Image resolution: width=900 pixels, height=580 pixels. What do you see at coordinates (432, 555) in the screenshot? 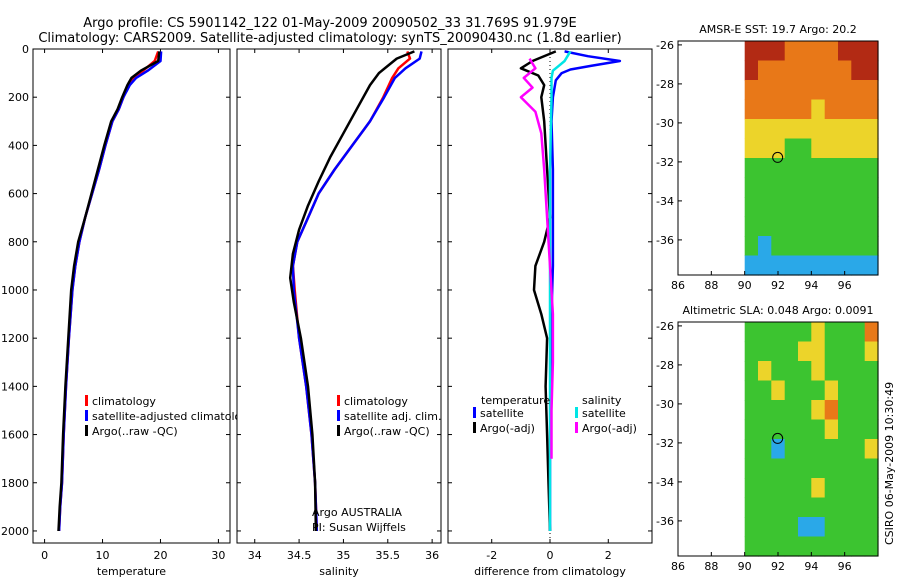
I see `salinity-xtick-label: 36` at bounding box center [432, 555].